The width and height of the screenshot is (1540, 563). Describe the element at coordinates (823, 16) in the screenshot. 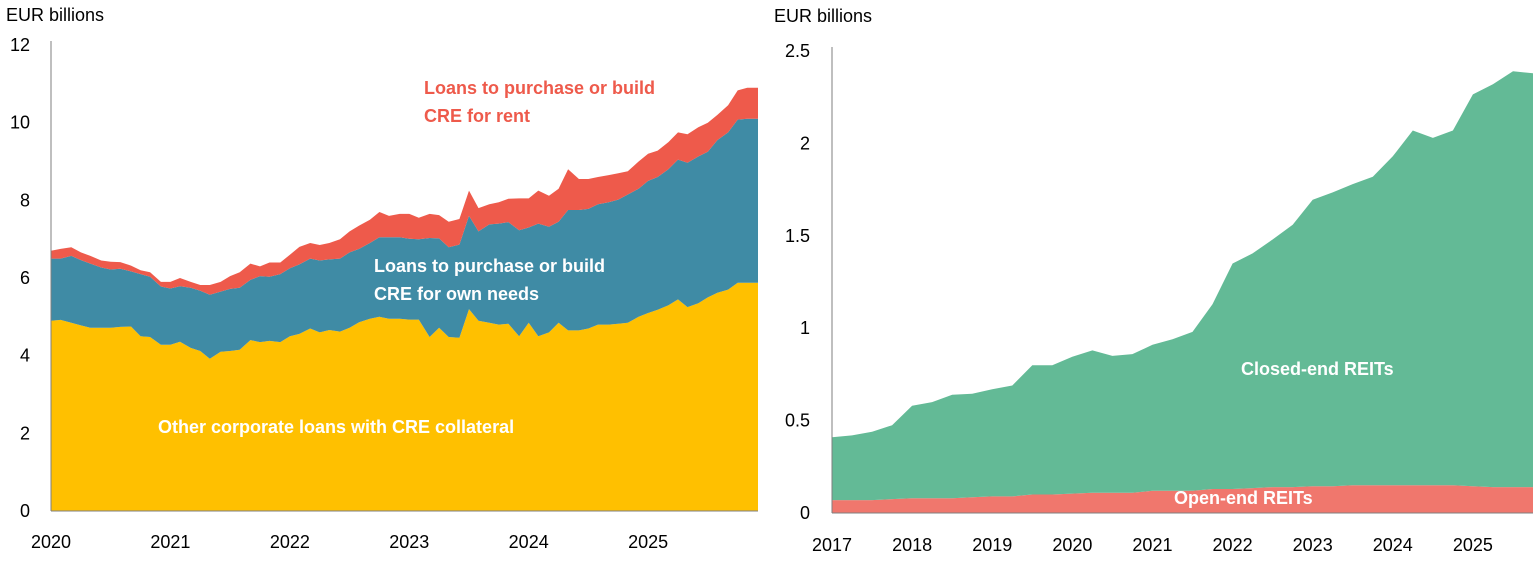

I see `right-y-axis-unit-label: EUR billions` at that location.